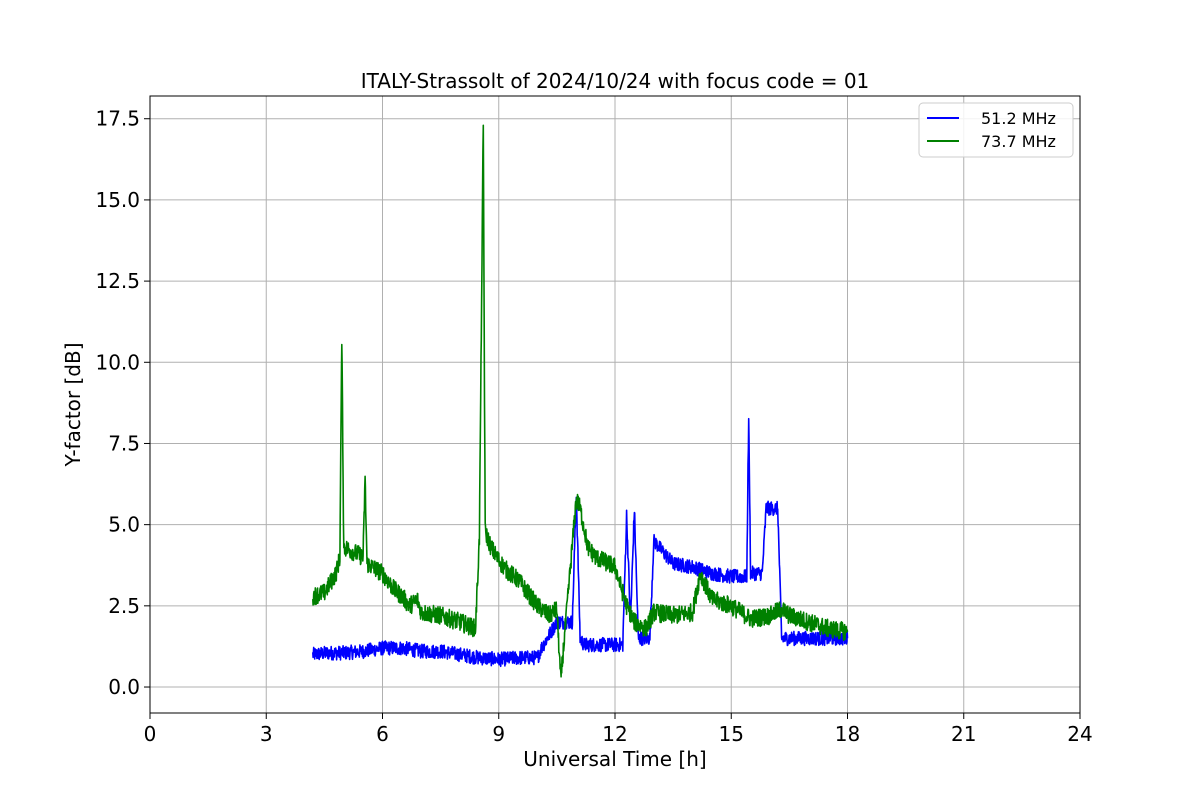 The image size is (1200, 800). Describe the element at coordinates (117, 362) in the screenshot. I see `y-tick-label: 10.0` at that location.